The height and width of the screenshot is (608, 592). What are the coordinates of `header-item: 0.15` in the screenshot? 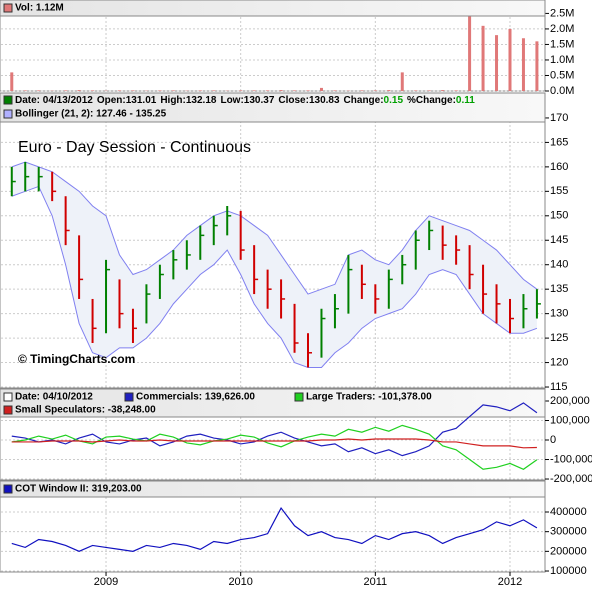 It's located at (394, 100).